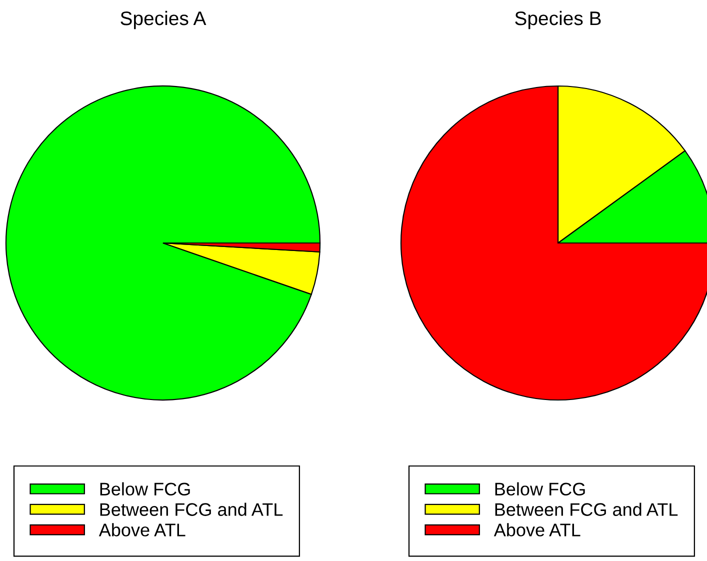  What do you see at coordinates (558, 20) in the screenshot?
I see `chart-title: Species B` at bounding box center [558, 20].